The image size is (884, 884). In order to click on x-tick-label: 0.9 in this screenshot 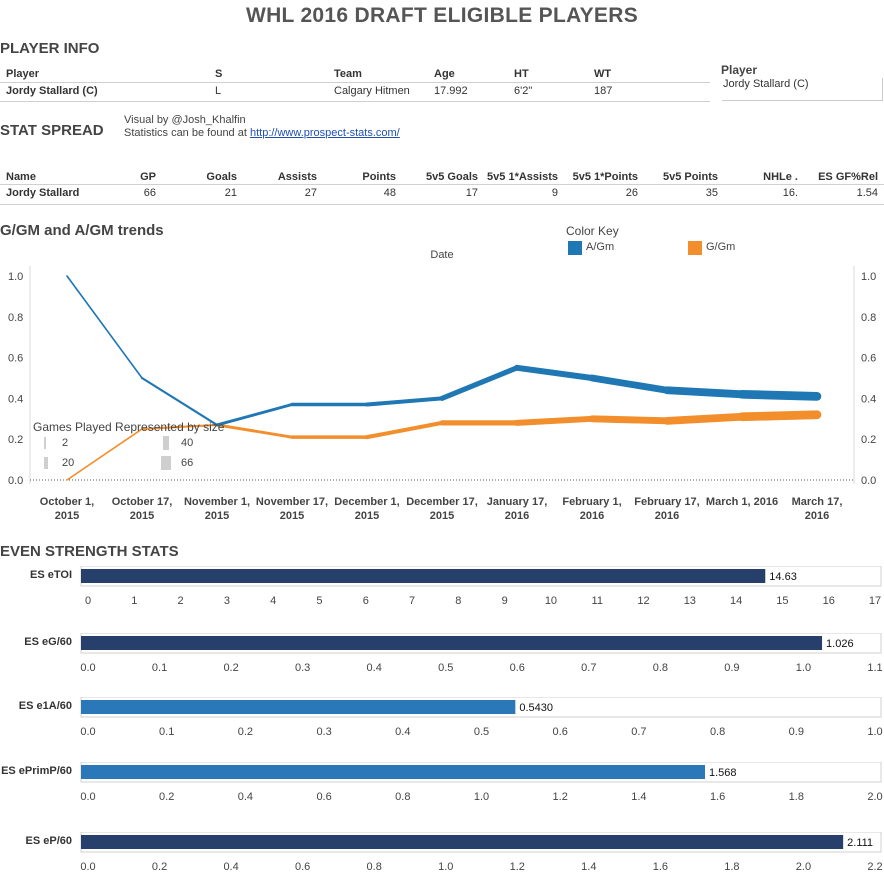, I will do `click(796, 732)`.